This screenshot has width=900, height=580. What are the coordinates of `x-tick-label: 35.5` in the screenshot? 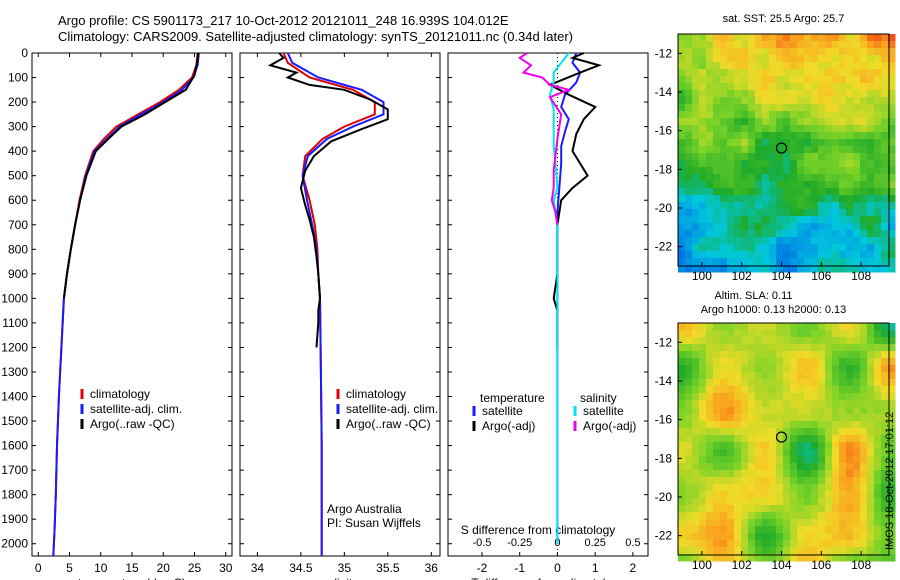 It's located at (388, 568).